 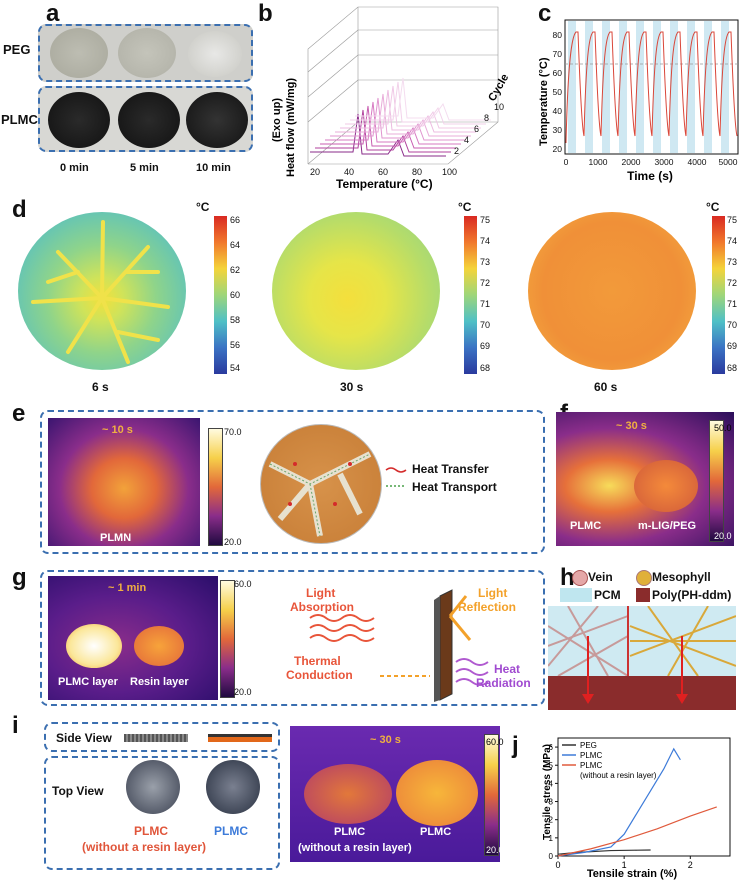 I want to click on light-schematic, so click(x=399, y=645).